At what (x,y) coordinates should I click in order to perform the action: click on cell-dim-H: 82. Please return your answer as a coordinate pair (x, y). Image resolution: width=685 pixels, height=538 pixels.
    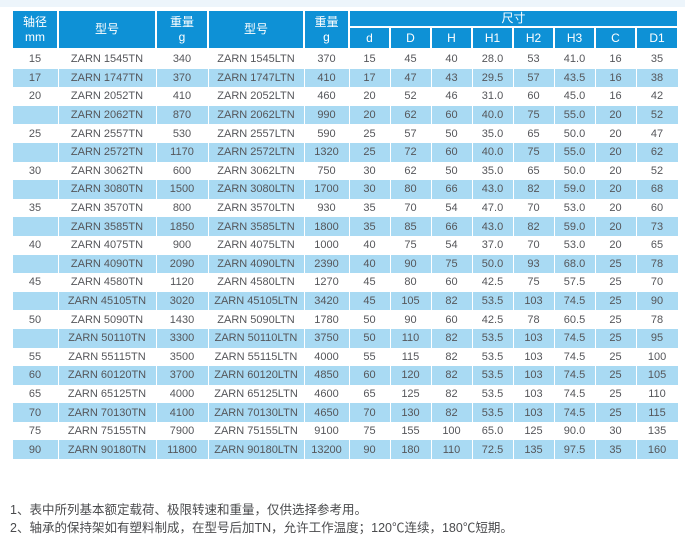
    Looking at the image, I should click on (451, 357).